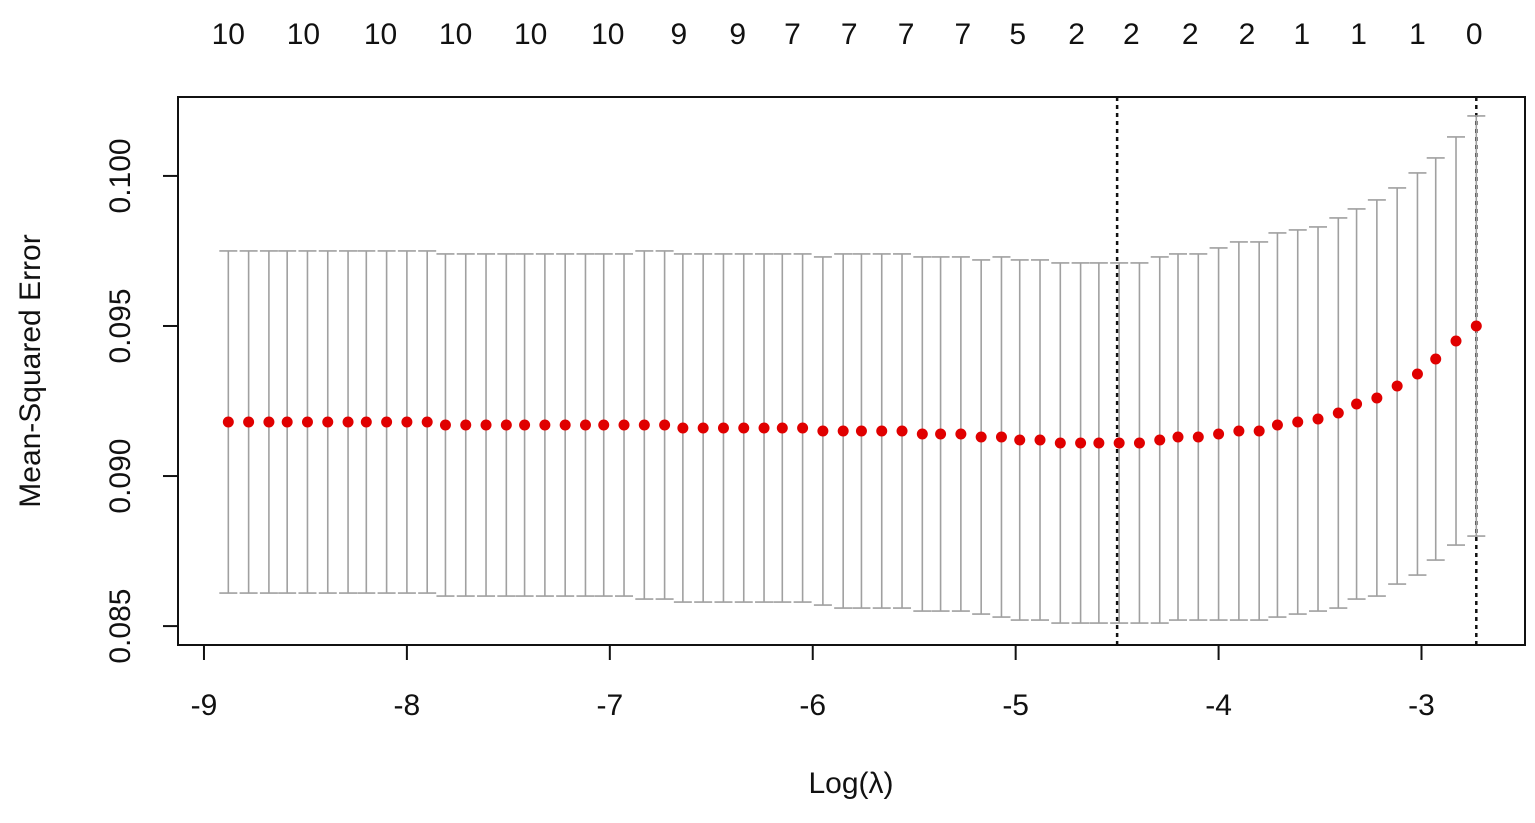 This screenshot has width=1535, height=823. I want to click on x-axis-label: Log(λ), so click(850, 783).